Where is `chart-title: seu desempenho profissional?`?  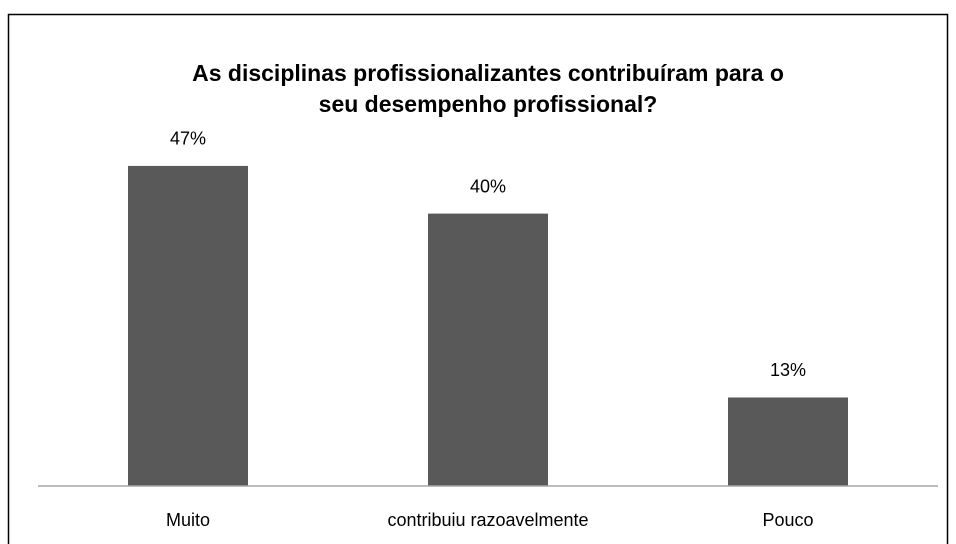 chart-title: seu desempenho profissional? is located at coordinates (488, 104).